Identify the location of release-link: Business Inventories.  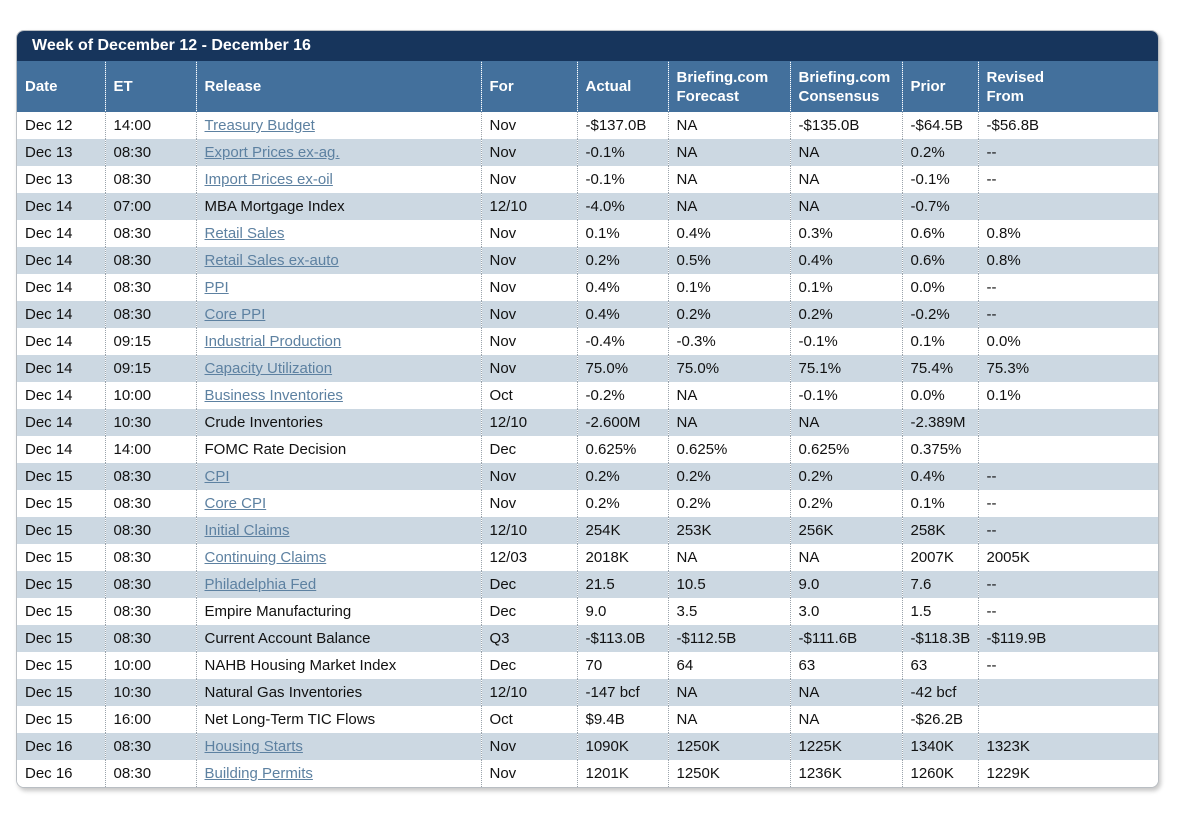
(273, 395).